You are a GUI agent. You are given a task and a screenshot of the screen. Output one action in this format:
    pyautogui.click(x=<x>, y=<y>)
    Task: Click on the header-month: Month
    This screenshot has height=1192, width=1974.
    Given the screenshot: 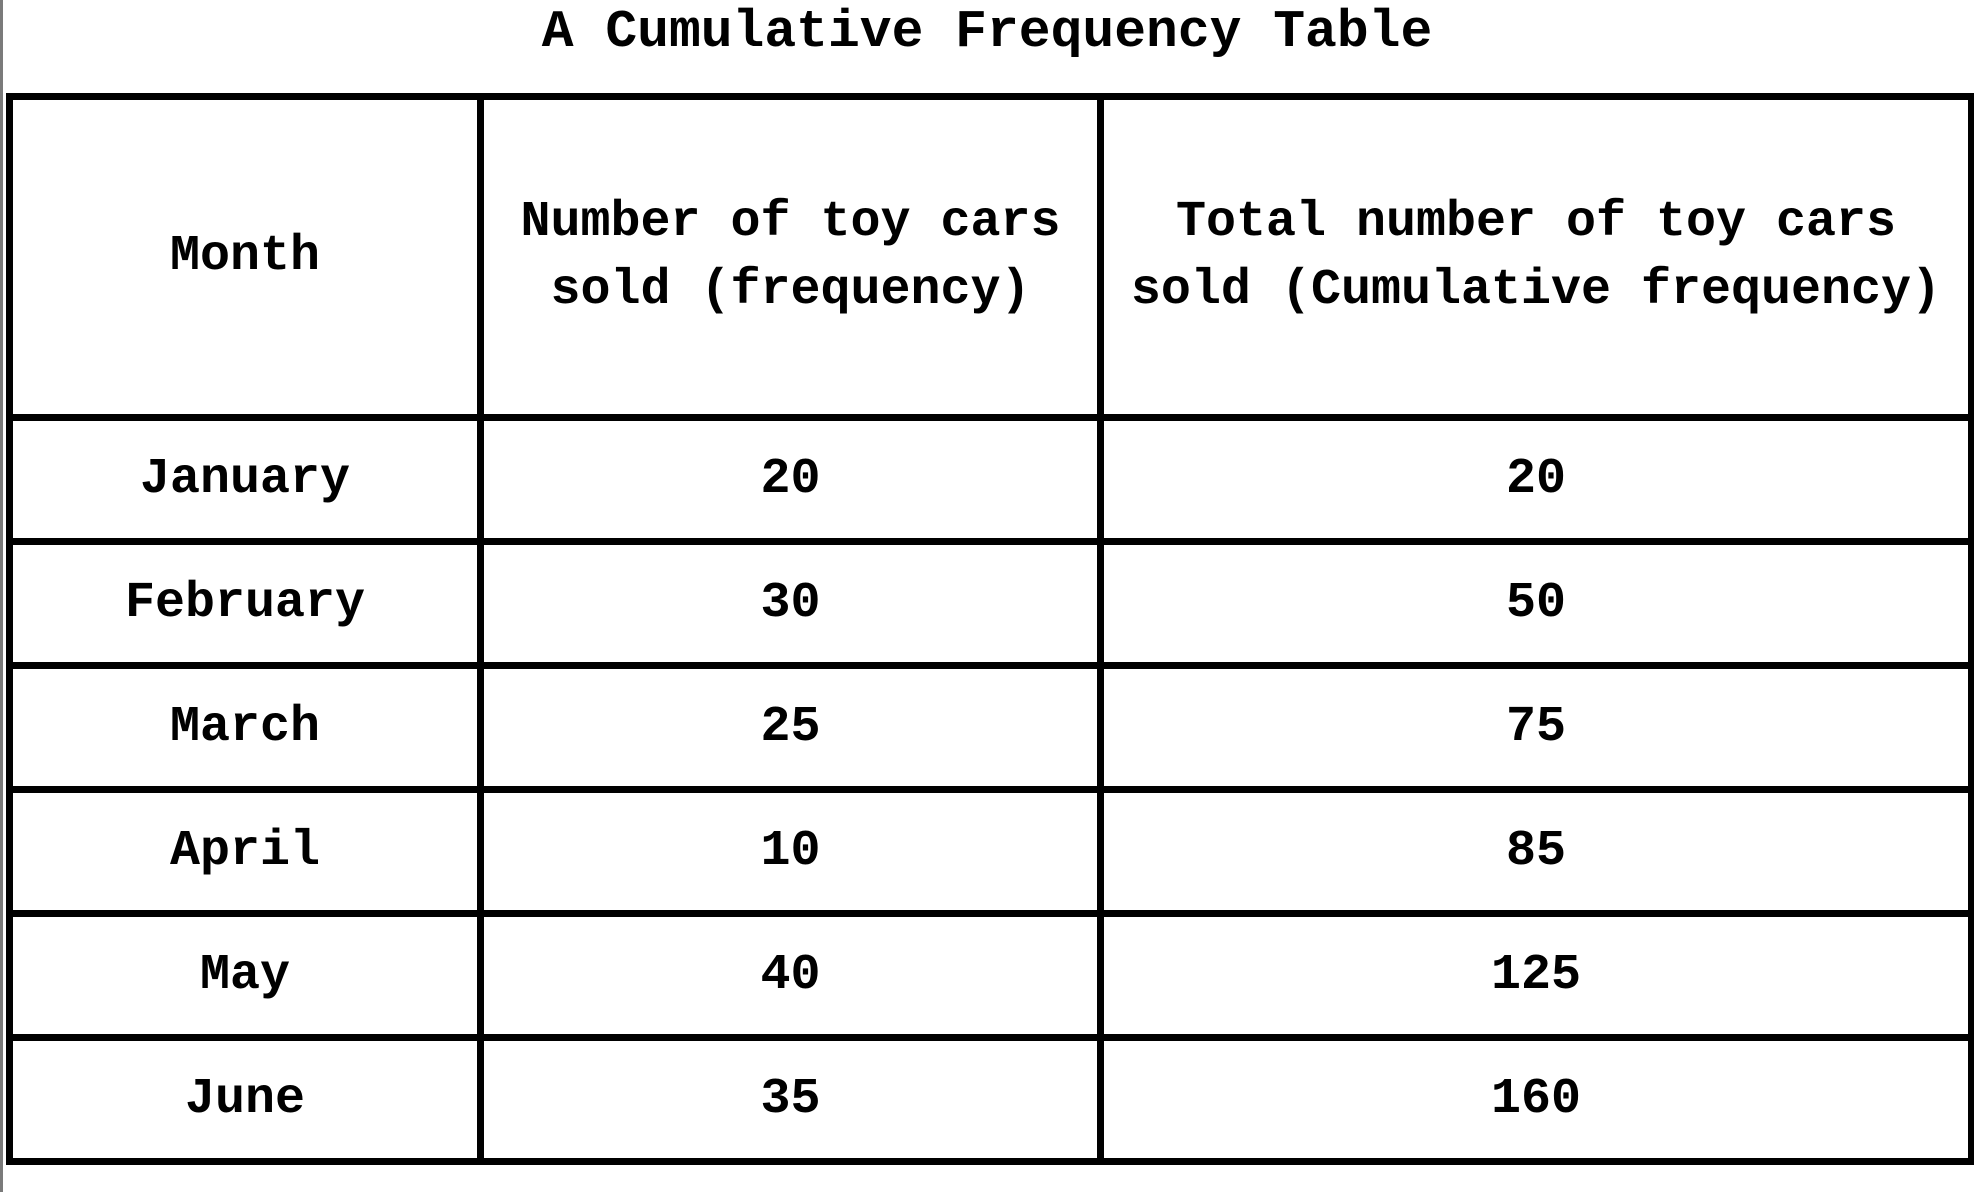 What is the action you would take?
    pyautogui.click(x=245, y=257)
    